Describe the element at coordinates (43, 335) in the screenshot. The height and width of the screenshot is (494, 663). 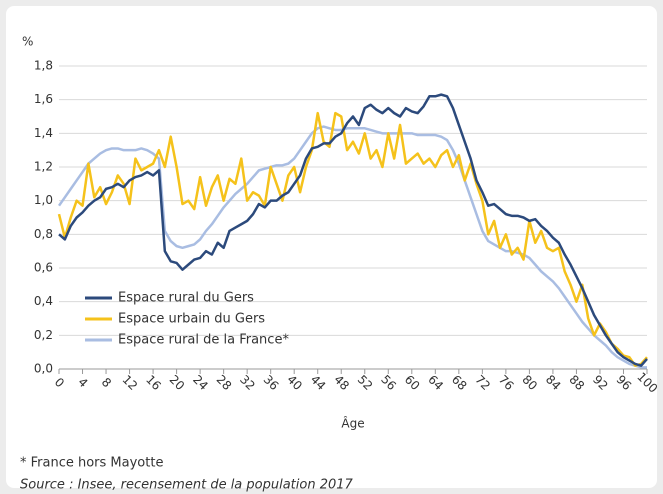
I see `y-tick-label: 0,2` at that location.